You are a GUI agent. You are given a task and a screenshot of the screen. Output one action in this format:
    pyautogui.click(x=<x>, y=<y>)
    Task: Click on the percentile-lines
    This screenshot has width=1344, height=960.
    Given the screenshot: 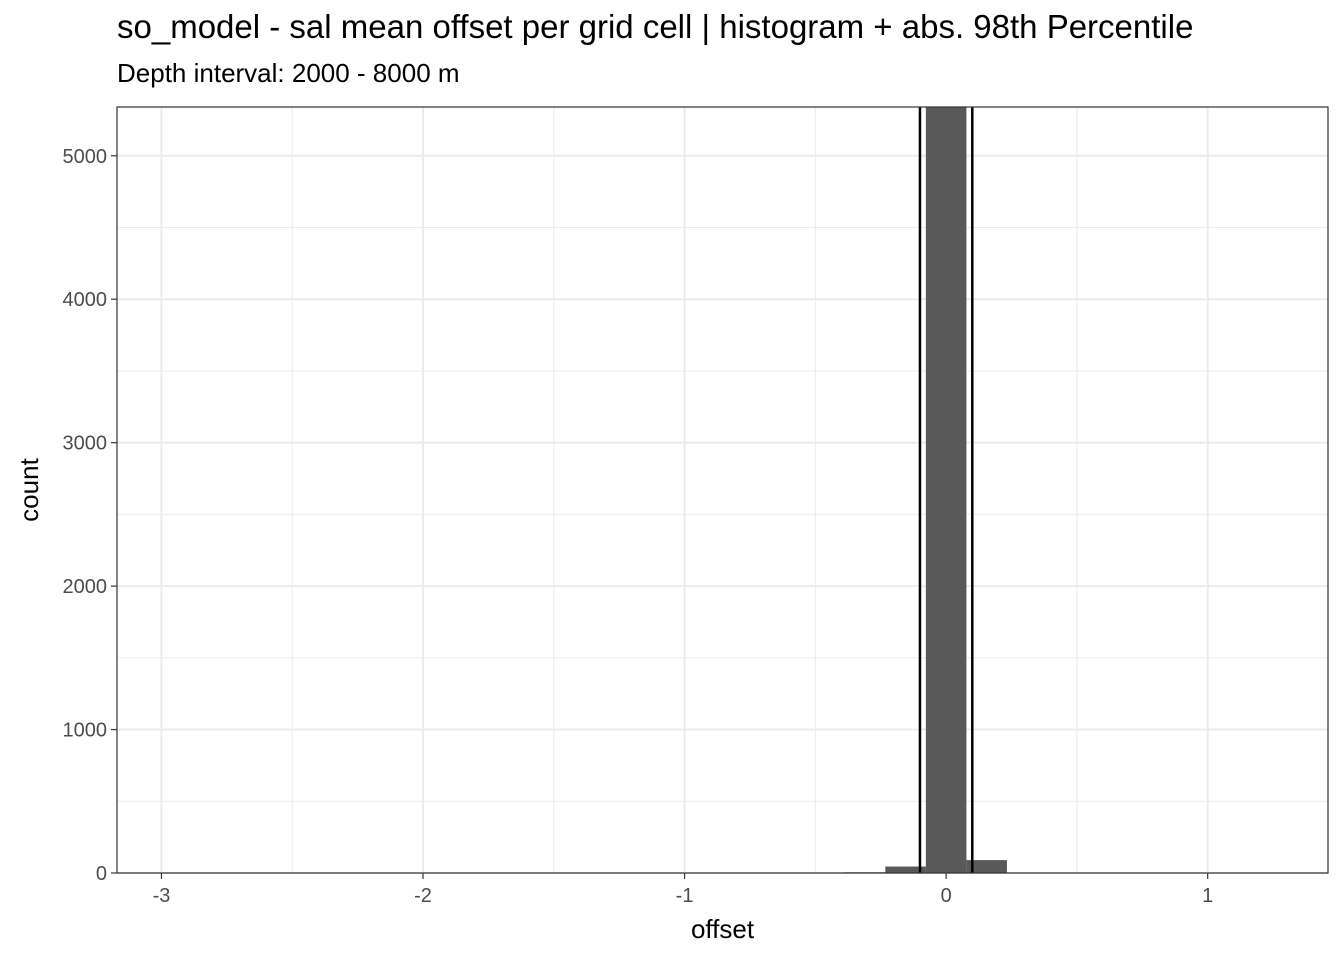 What is the action you would take?
    pyautogui.click(x=946, y=490)
    